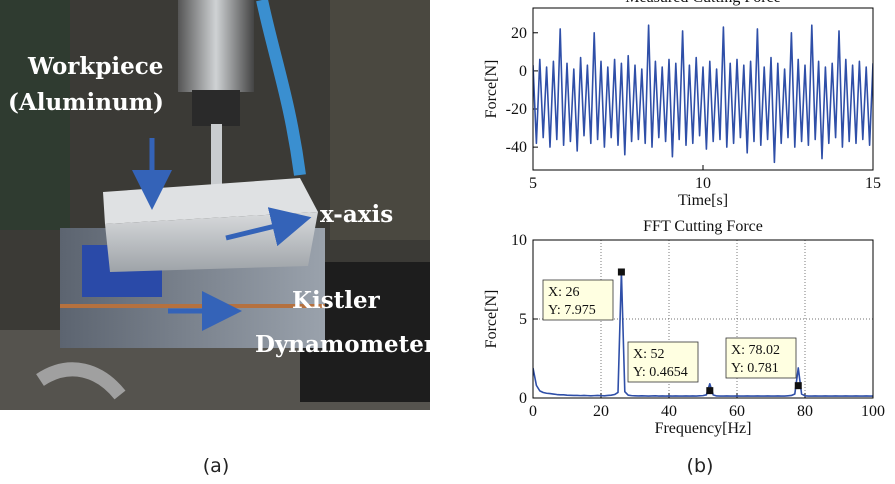 Image resolution: width=895 pixels, height=484 pixels. I want to click on photo-label: Workpiece, so click(95, 66).